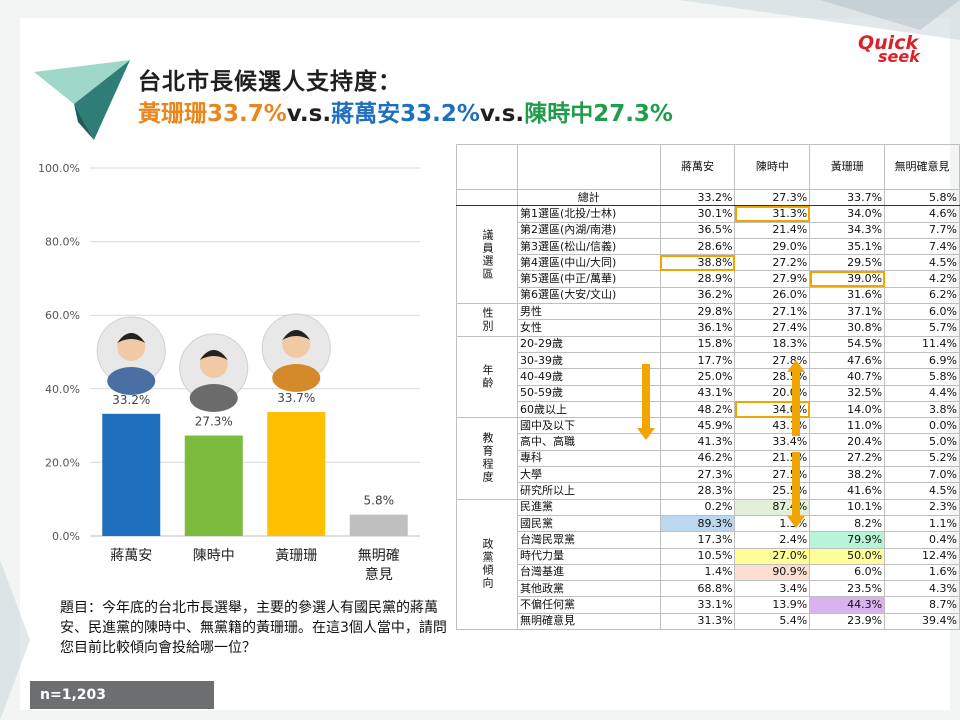 The image size is (960, 720). Describe the element at coordinates (847, 605) in the screenshot. I see `table-cell: 44.3%` at that location.